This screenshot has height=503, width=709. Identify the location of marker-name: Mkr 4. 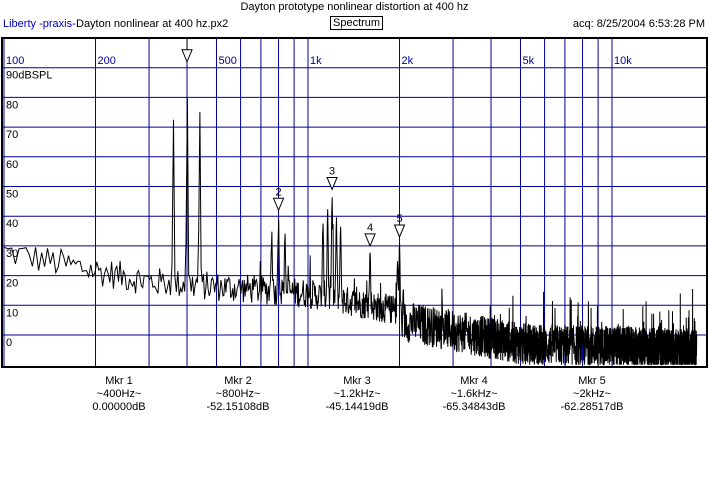
(474, 381).